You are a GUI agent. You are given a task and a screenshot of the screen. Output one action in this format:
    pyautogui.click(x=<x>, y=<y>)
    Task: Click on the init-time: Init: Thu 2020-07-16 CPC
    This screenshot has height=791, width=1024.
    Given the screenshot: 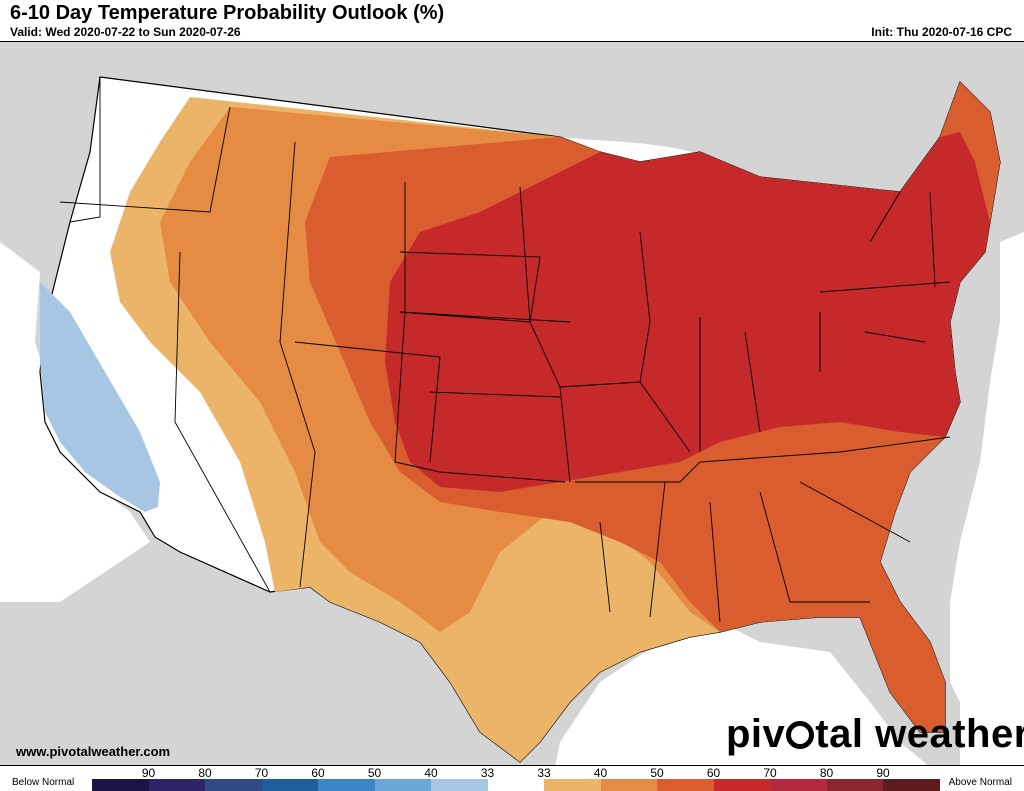 What is the action you would take?
    pyautogui.click(x=941, y=32)
    